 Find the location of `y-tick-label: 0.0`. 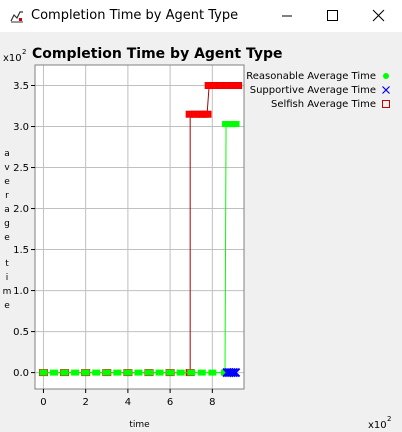

y-tick-label: 0.0 is located at coordinates (21, 373).